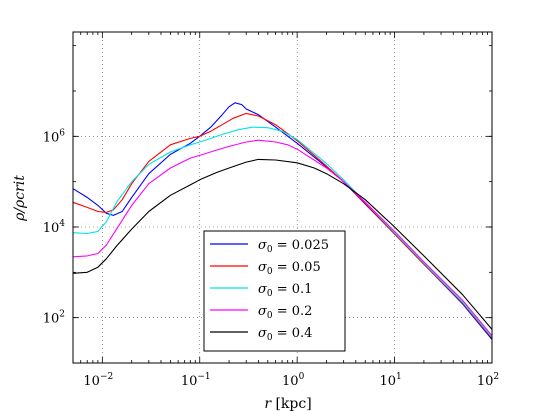 This screenshot has width=545, height=411. What do you see at coordinates (488, 380) in the screenshot?
I see `x-tick-label: 10²` at bounding box center [488, 380].